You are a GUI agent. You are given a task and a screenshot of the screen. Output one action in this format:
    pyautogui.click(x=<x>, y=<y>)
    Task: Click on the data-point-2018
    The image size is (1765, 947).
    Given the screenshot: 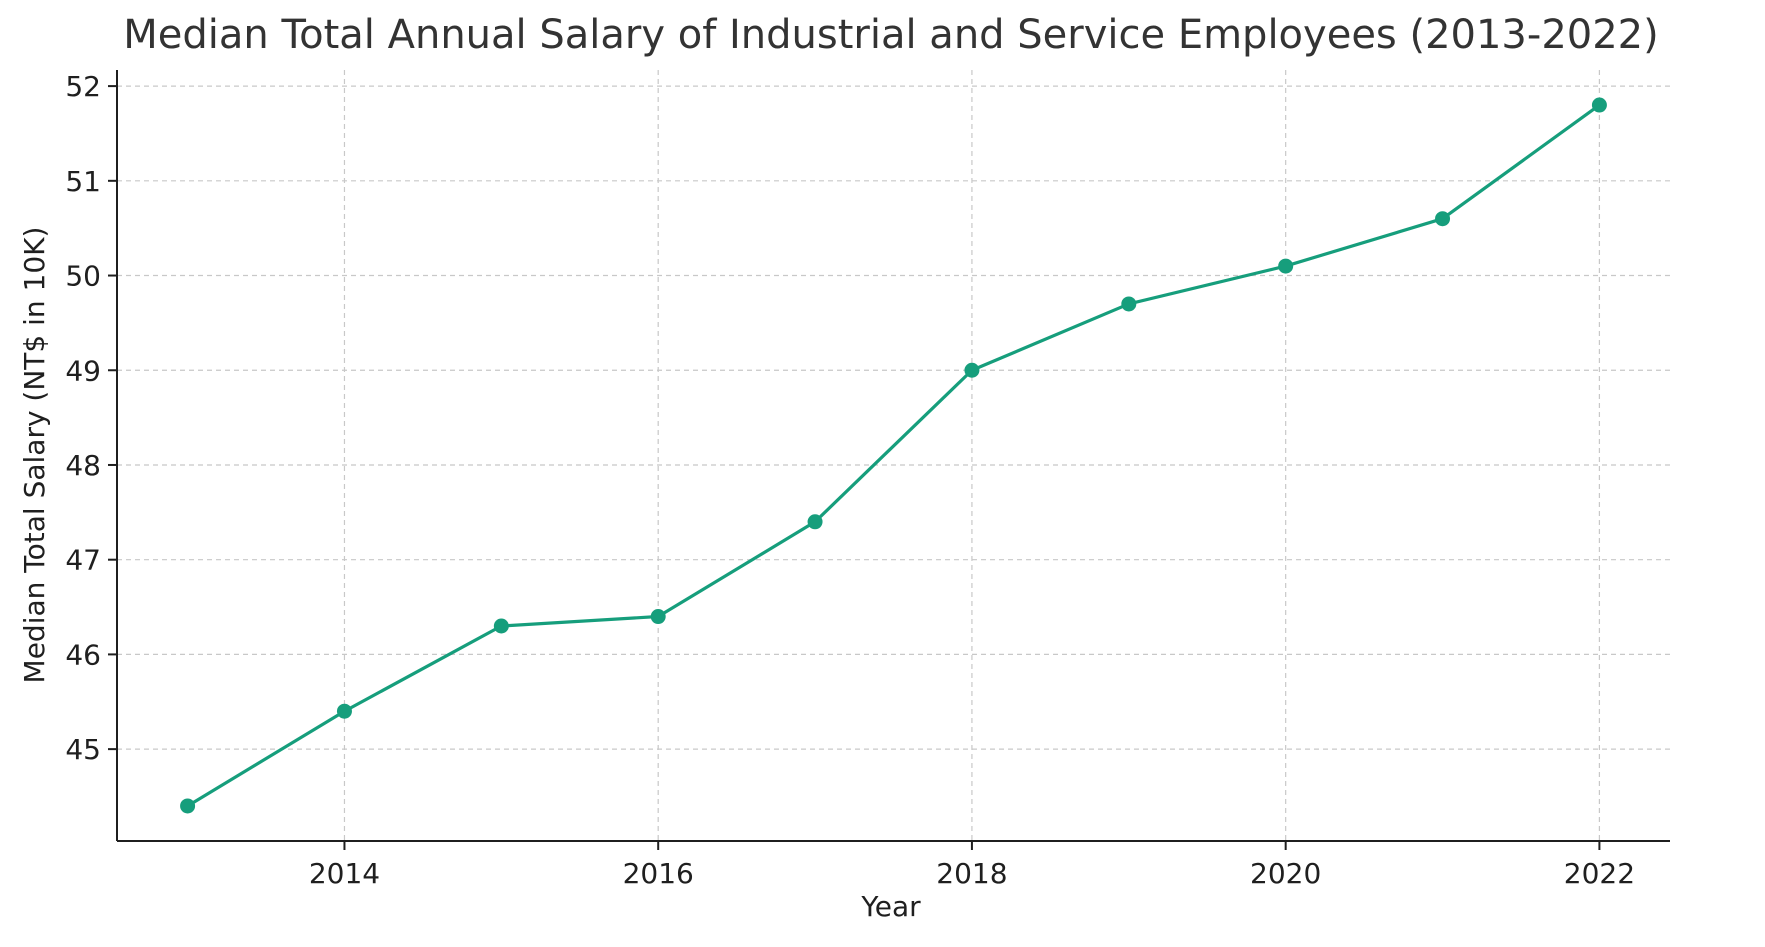 What is the action you would take?
    pyautogui.click(x=972, y=370)
    